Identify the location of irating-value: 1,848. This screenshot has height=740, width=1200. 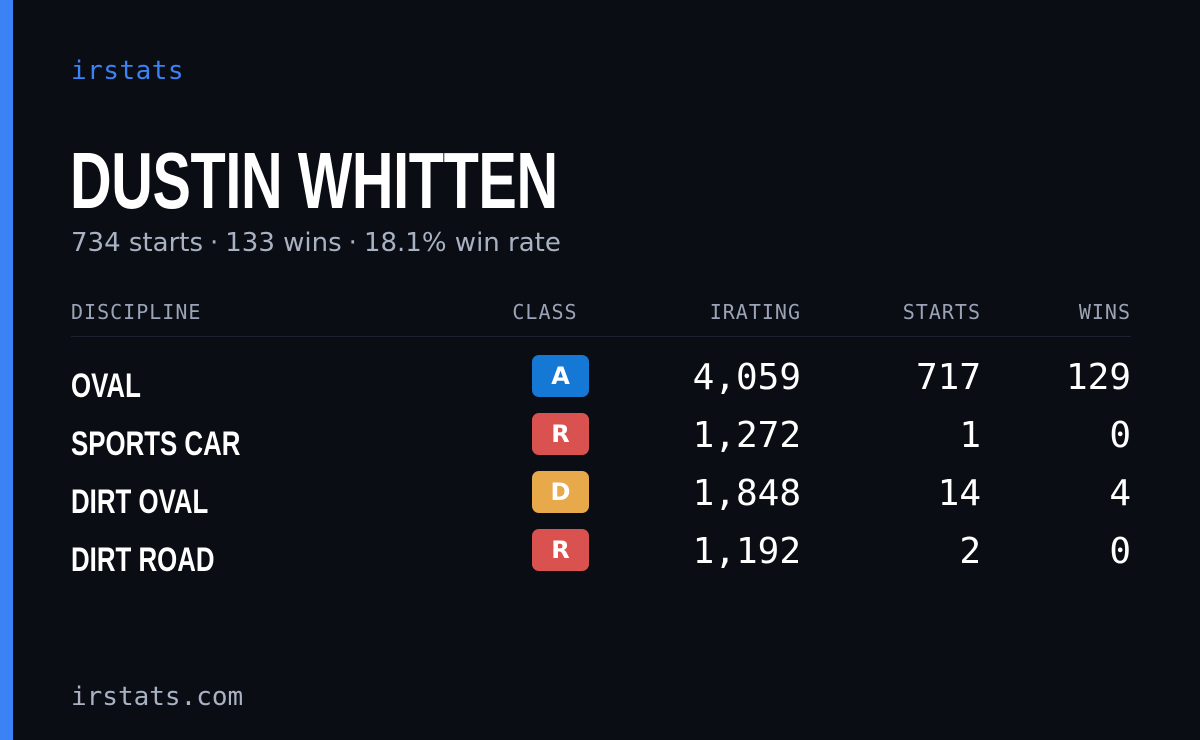
(746, 493).